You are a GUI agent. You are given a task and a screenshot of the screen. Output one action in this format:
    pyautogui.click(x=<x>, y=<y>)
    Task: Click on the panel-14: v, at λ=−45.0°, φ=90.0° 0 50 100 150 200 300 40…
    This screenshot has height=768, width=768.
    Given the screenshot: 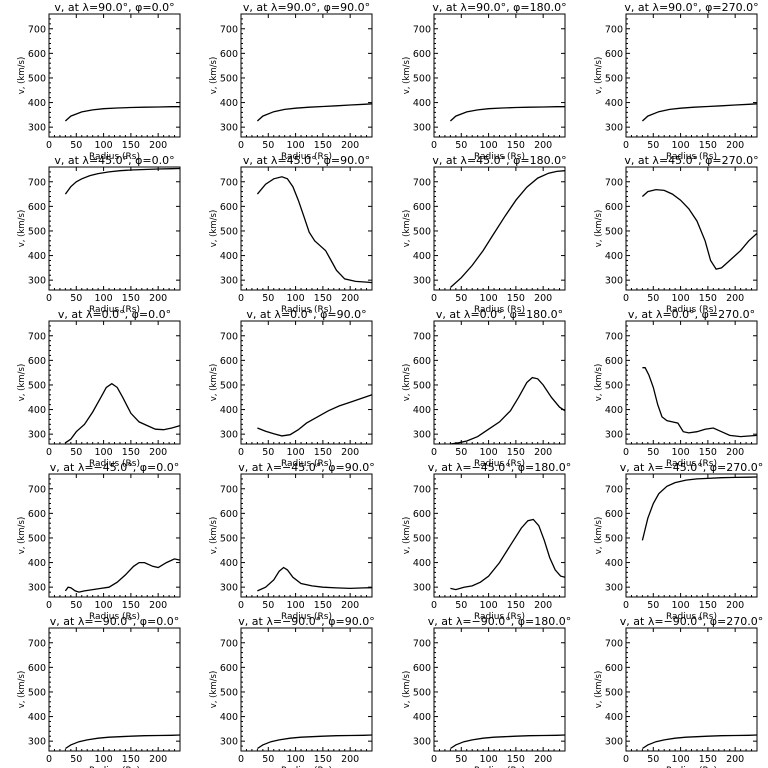 What is the action you would take?
    pyautogui.click(x=292, y=541)
    